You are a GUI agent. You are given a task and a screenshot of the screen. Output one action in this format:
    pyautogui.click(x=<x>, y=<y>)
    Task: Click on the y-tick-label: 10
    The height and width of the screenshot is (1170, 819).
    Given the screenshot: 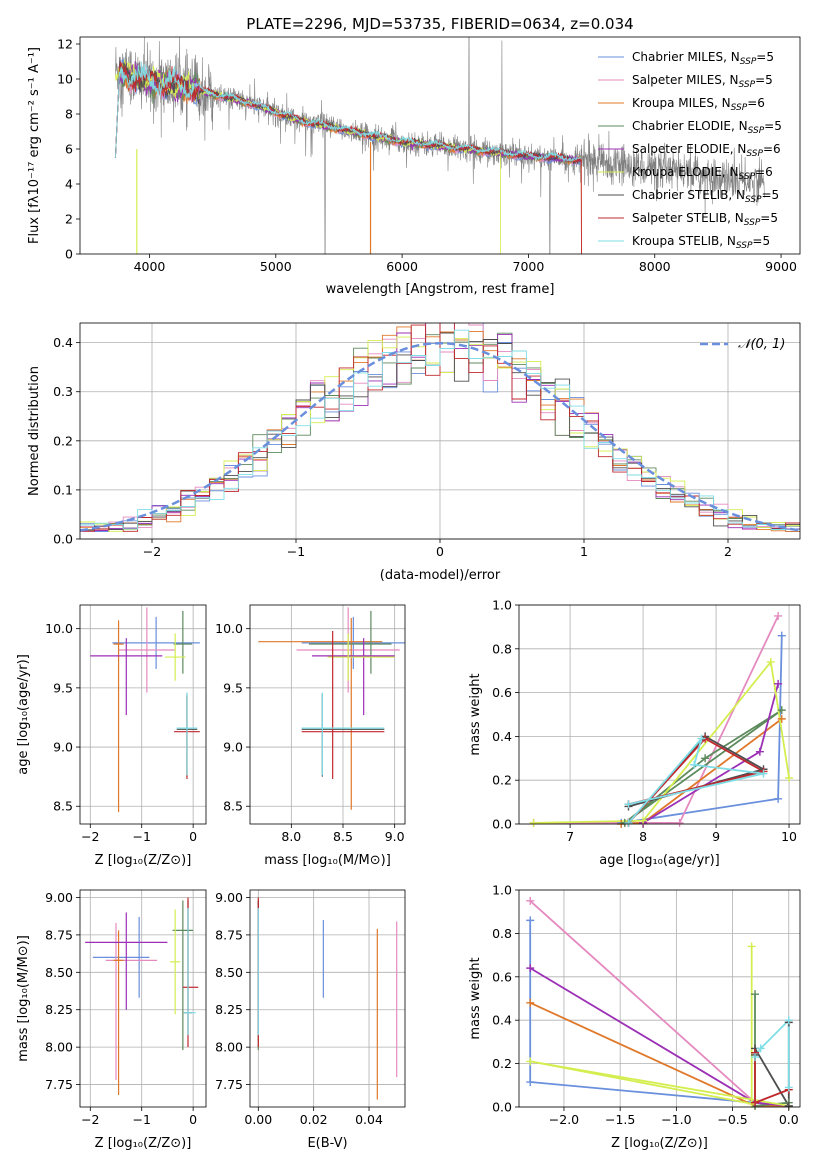 What is the action you would take?
    pyautogui.click(x=65, y=79)
    